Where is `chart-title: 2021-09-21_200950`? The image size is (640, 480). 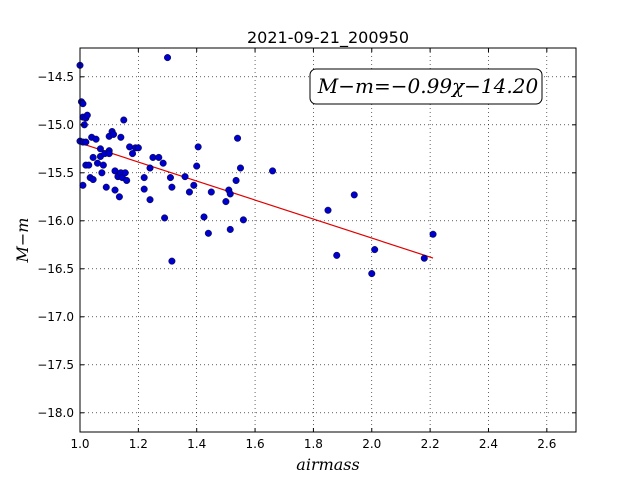 chart-title: 2021-09-21_200950 is located at coordinates (328, 38).